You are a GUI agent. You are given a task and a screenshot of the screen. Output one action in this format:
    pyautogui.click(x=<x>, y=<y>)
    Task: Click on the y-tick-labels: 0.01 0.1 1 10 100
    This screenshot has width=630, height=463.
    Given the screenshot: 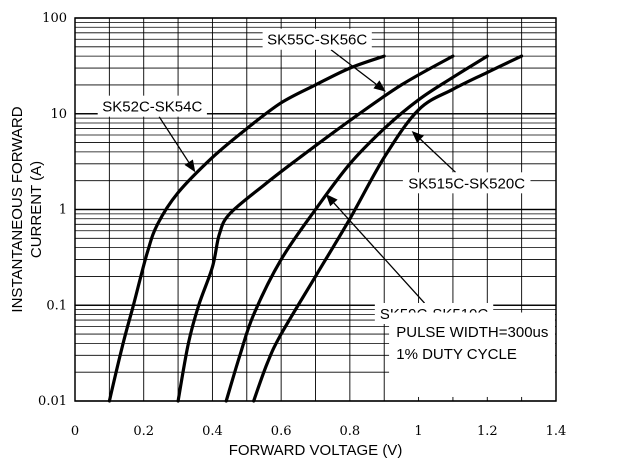 What is the action you would take?
    pyautogui.click(x=52, y=210)
    